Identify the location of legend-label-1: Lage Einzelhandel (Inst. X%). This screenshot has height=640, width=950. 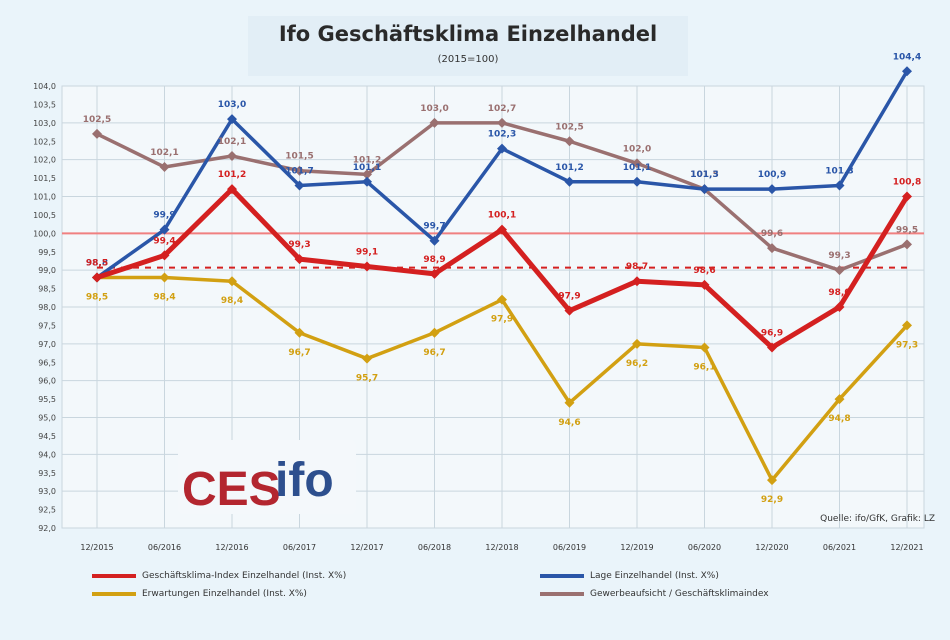
(654, 576).